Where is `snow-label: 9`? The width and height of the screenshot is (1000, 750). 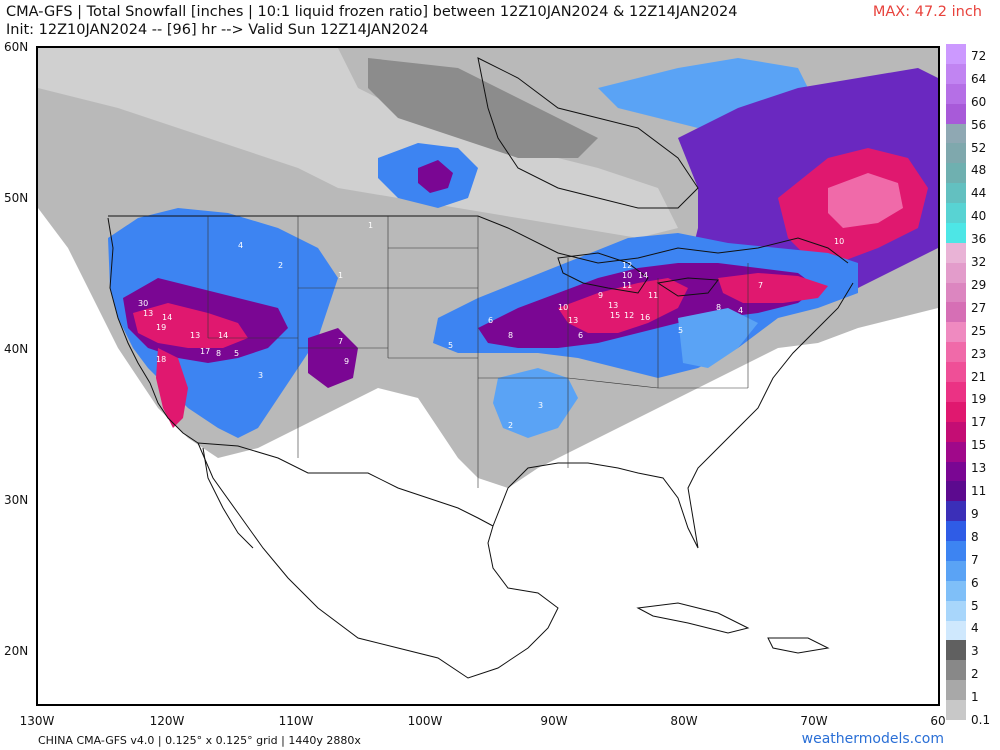 snow-label: 9 is located at coordinates (346, 361).